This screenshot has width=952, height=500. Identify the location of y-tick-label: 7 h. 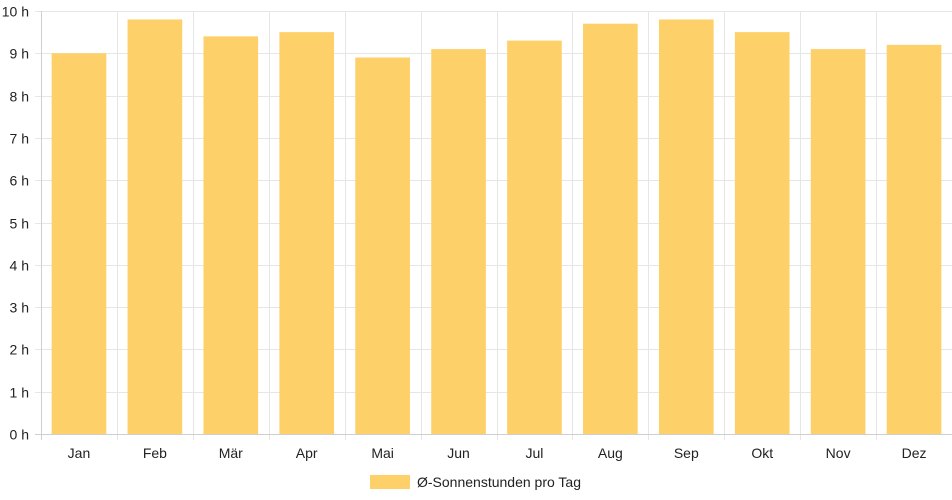
(19, 139).